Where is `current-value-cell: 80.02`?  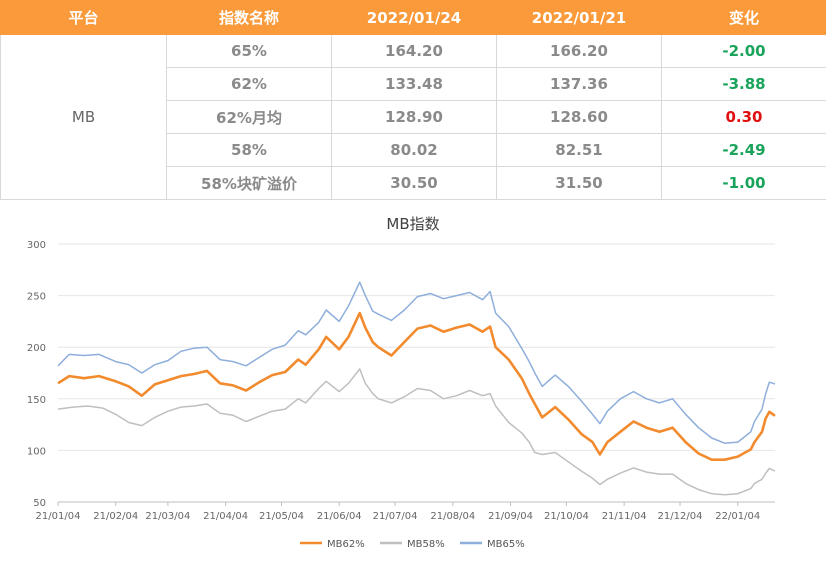
current-value-cell: 80.02 is located at coordinates (414, 150).